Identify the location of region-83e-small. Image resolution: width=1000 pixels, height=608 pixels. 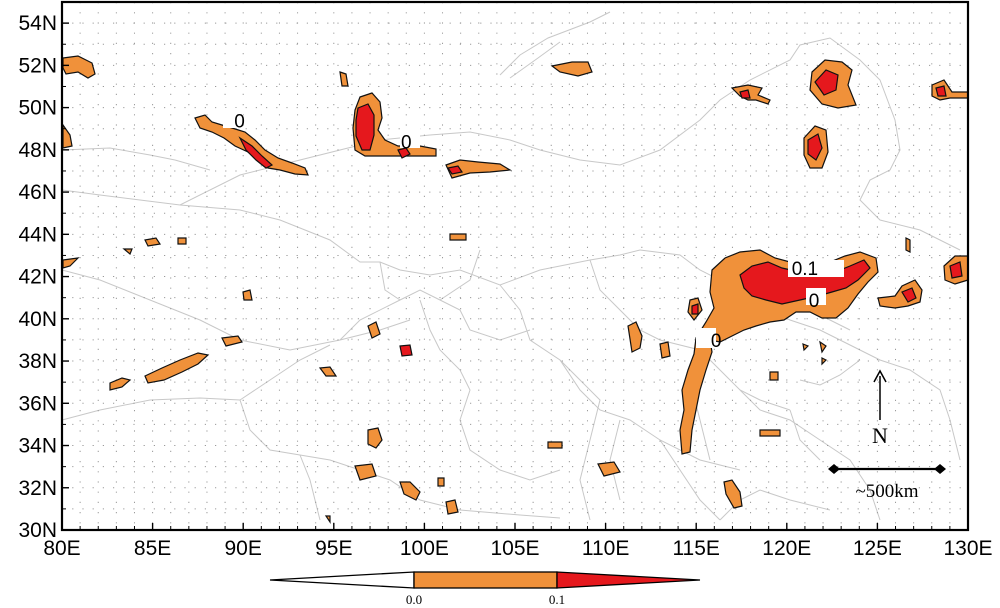
(128, 251).